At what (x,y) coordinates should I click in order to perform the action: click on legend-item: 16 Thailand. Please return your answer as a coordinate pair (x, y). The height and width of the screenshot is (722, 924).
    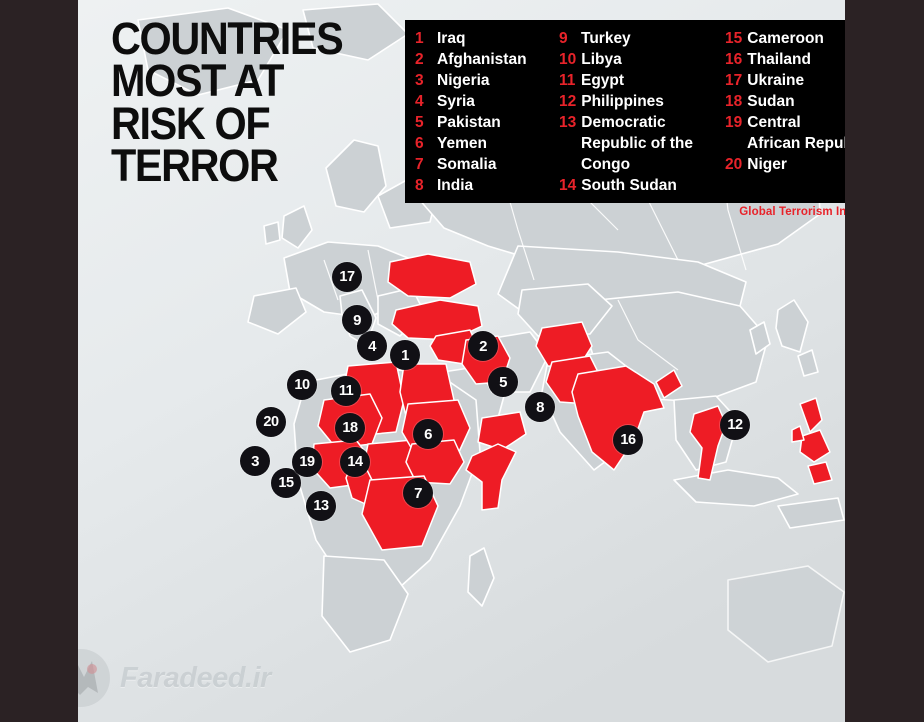
    Looking at the image, I should click on (785, 59).